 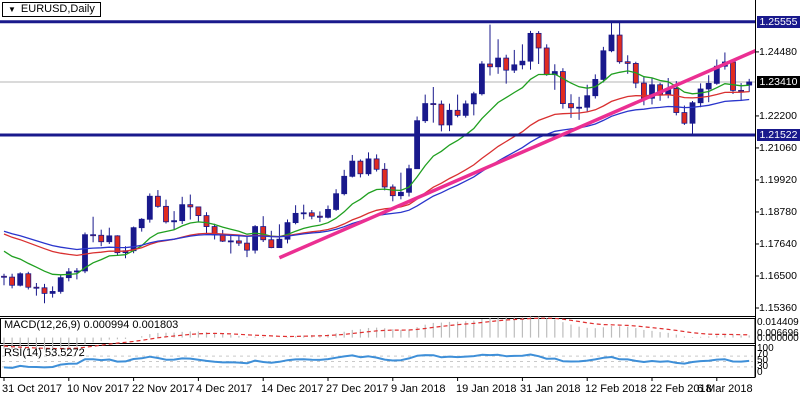 I want to click on symbol-timeframe-label: EURUSD,Daily, so click(x=57, y=9).